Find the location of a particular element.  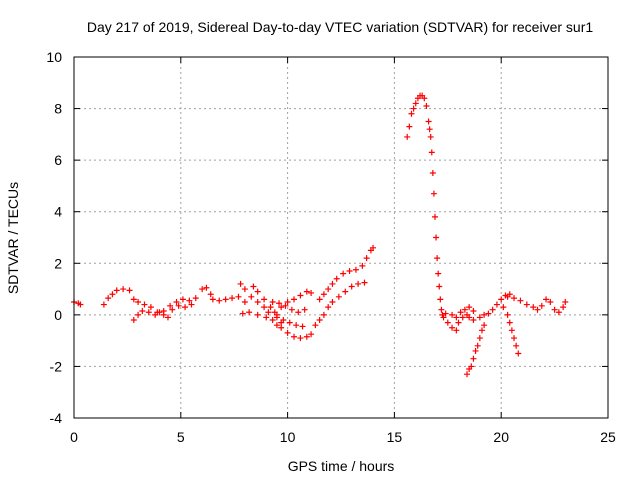

x-tick-label: 15 is located at coordinates (395, 437).